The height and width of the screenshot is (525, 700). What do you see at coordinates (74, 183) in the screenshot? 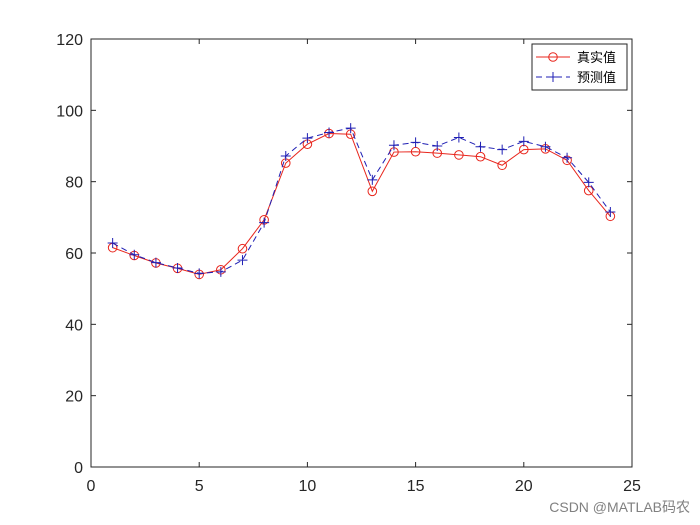
I see `y-tick-label: 80` at bounding box center [74, 183].